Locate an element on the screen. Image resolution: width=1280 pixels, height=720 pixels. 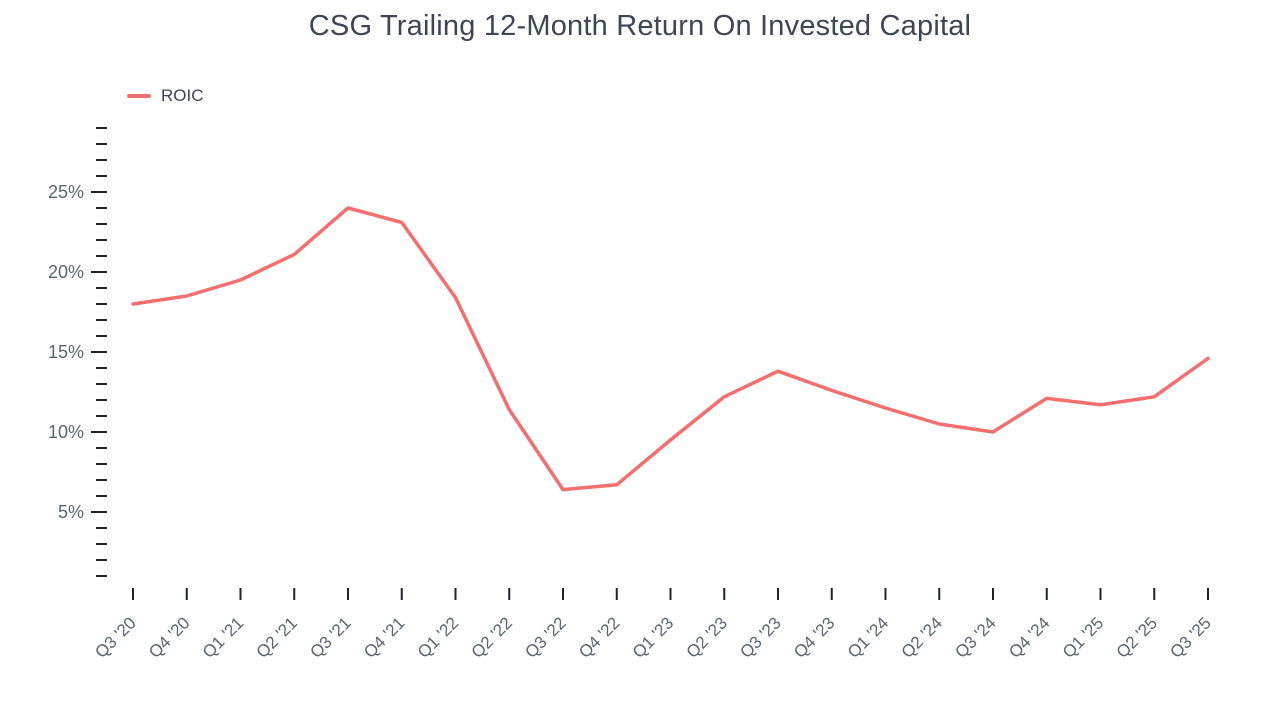
legend: ROIC is located at coordinates (165, 96).